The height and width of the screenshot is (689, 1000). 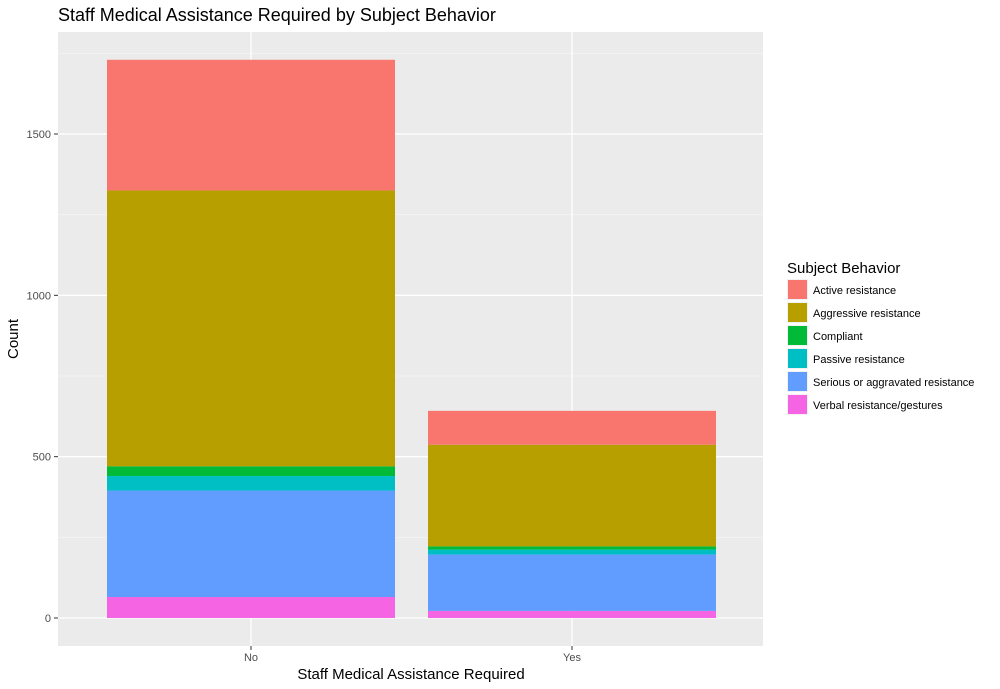 I want to click on x-tick-label: Yes, so click(x=572, y=658).